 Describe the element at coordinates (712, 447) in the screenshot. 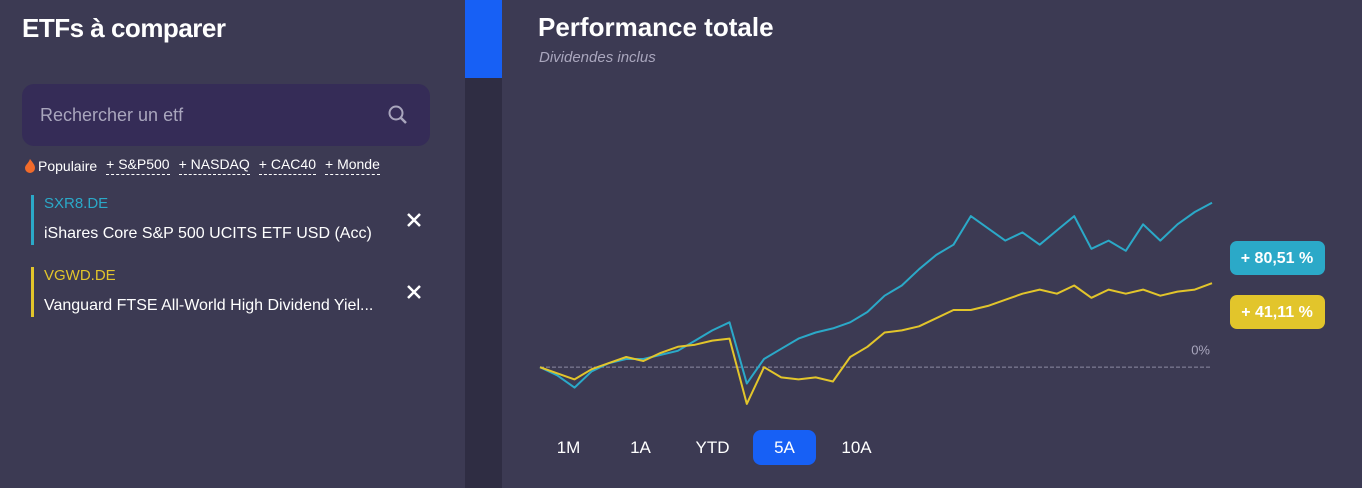

I see `range-button: YTD` at that location.